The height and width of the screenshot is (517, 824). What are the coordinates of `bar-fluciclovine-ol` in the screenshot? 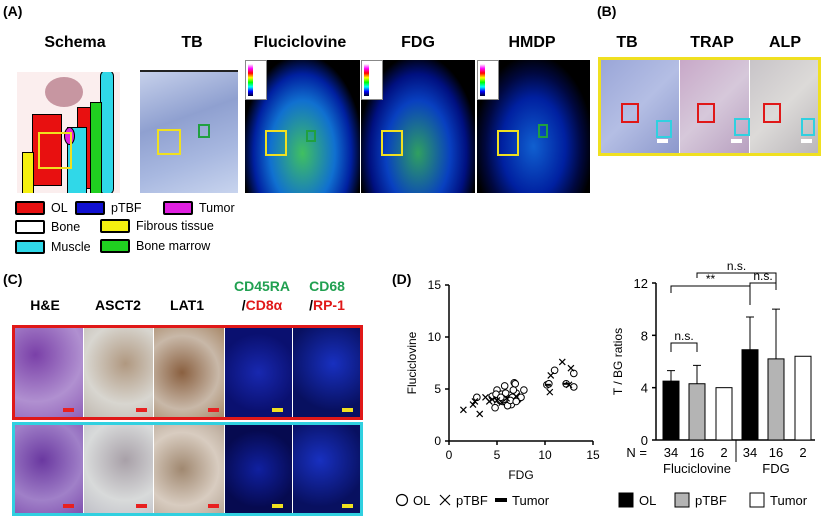 It's located at (671, 410).